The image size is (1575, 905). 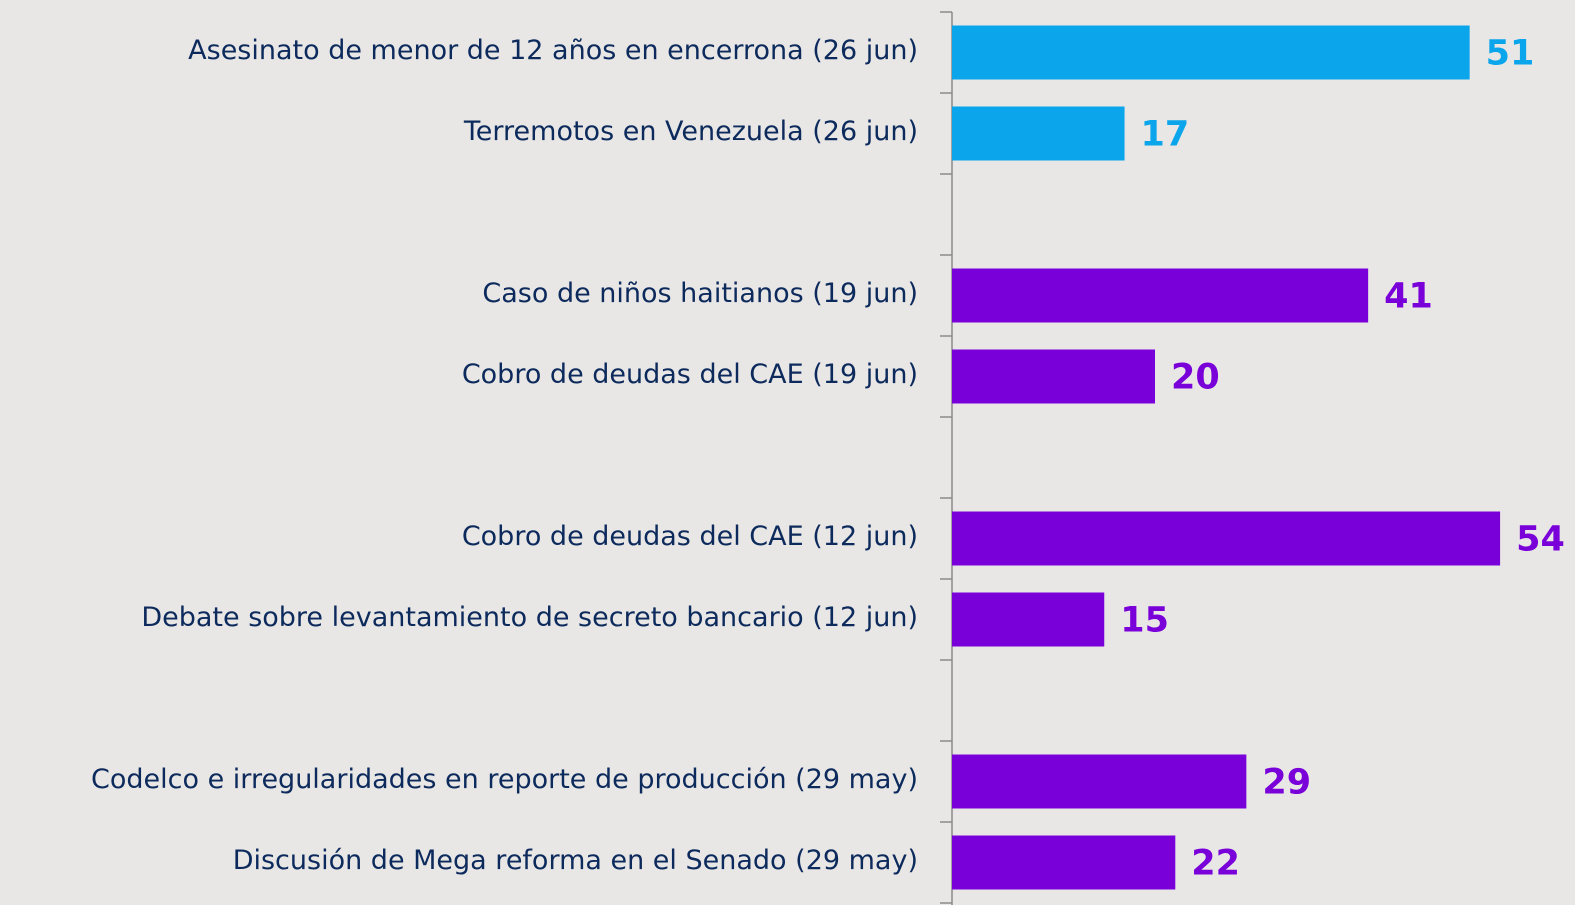 What do you see at coordinates (1408, 297) in the screenshot?
I see `value-label: 41` at bounding box center [1408, 297].